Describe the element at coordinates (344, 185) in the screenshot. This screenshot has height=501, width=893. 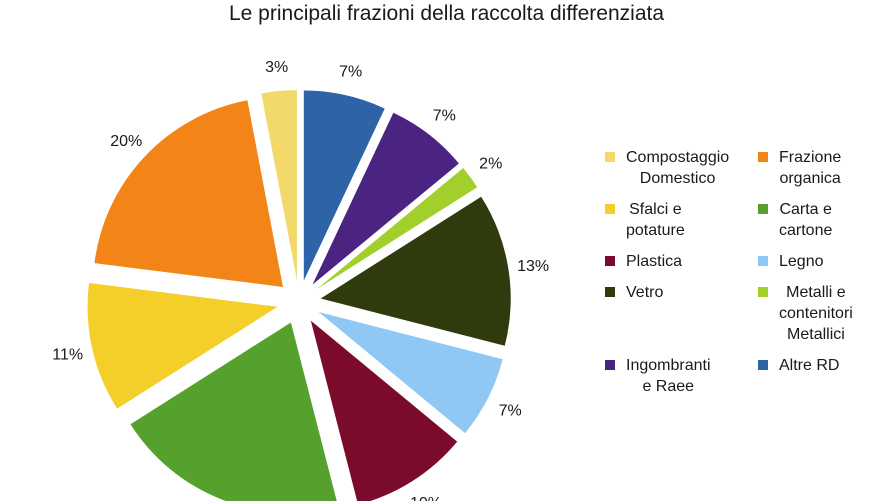
I see `pie-slice-altre-rd` at that location.